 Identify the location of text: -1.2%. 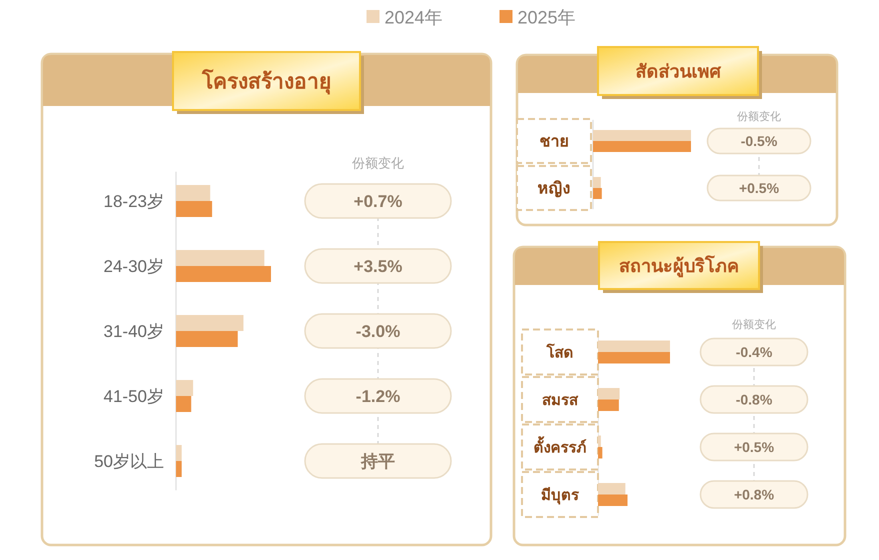
(378, 396).